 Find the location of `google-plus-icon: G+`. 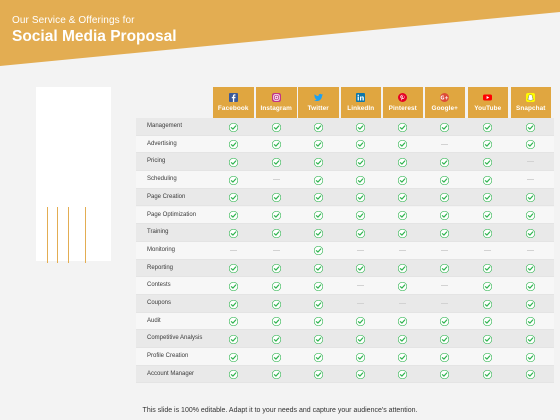

google-plus-icon: G+ is located at coordinates (445, 97).